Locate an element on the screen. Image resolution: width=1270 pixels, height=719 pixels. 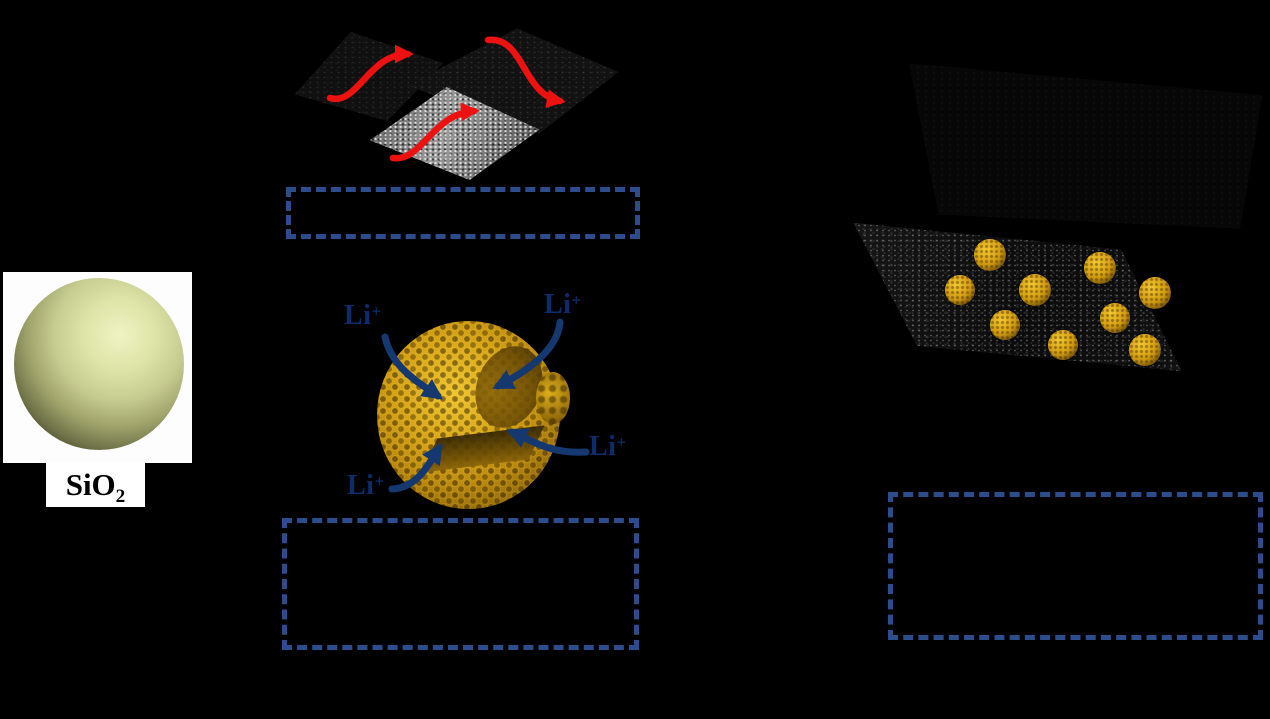
li-ion-label-top-left: Li+ is located at coordinates (363, 316).